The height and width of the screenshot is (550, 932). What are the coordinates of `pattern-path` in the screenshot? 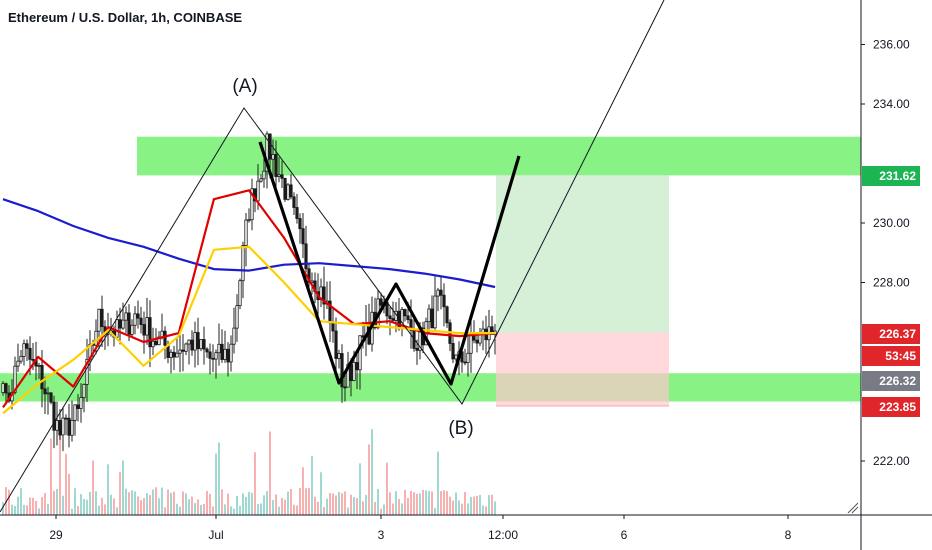 It's located at (389, 263).